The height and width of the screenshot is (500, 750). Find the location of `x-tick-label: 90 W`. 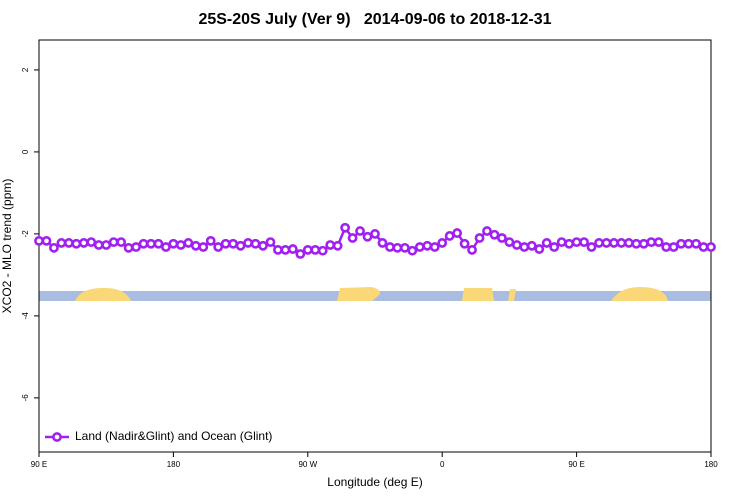

x-tick-label: 90 W is located at coordinates (307, 464).